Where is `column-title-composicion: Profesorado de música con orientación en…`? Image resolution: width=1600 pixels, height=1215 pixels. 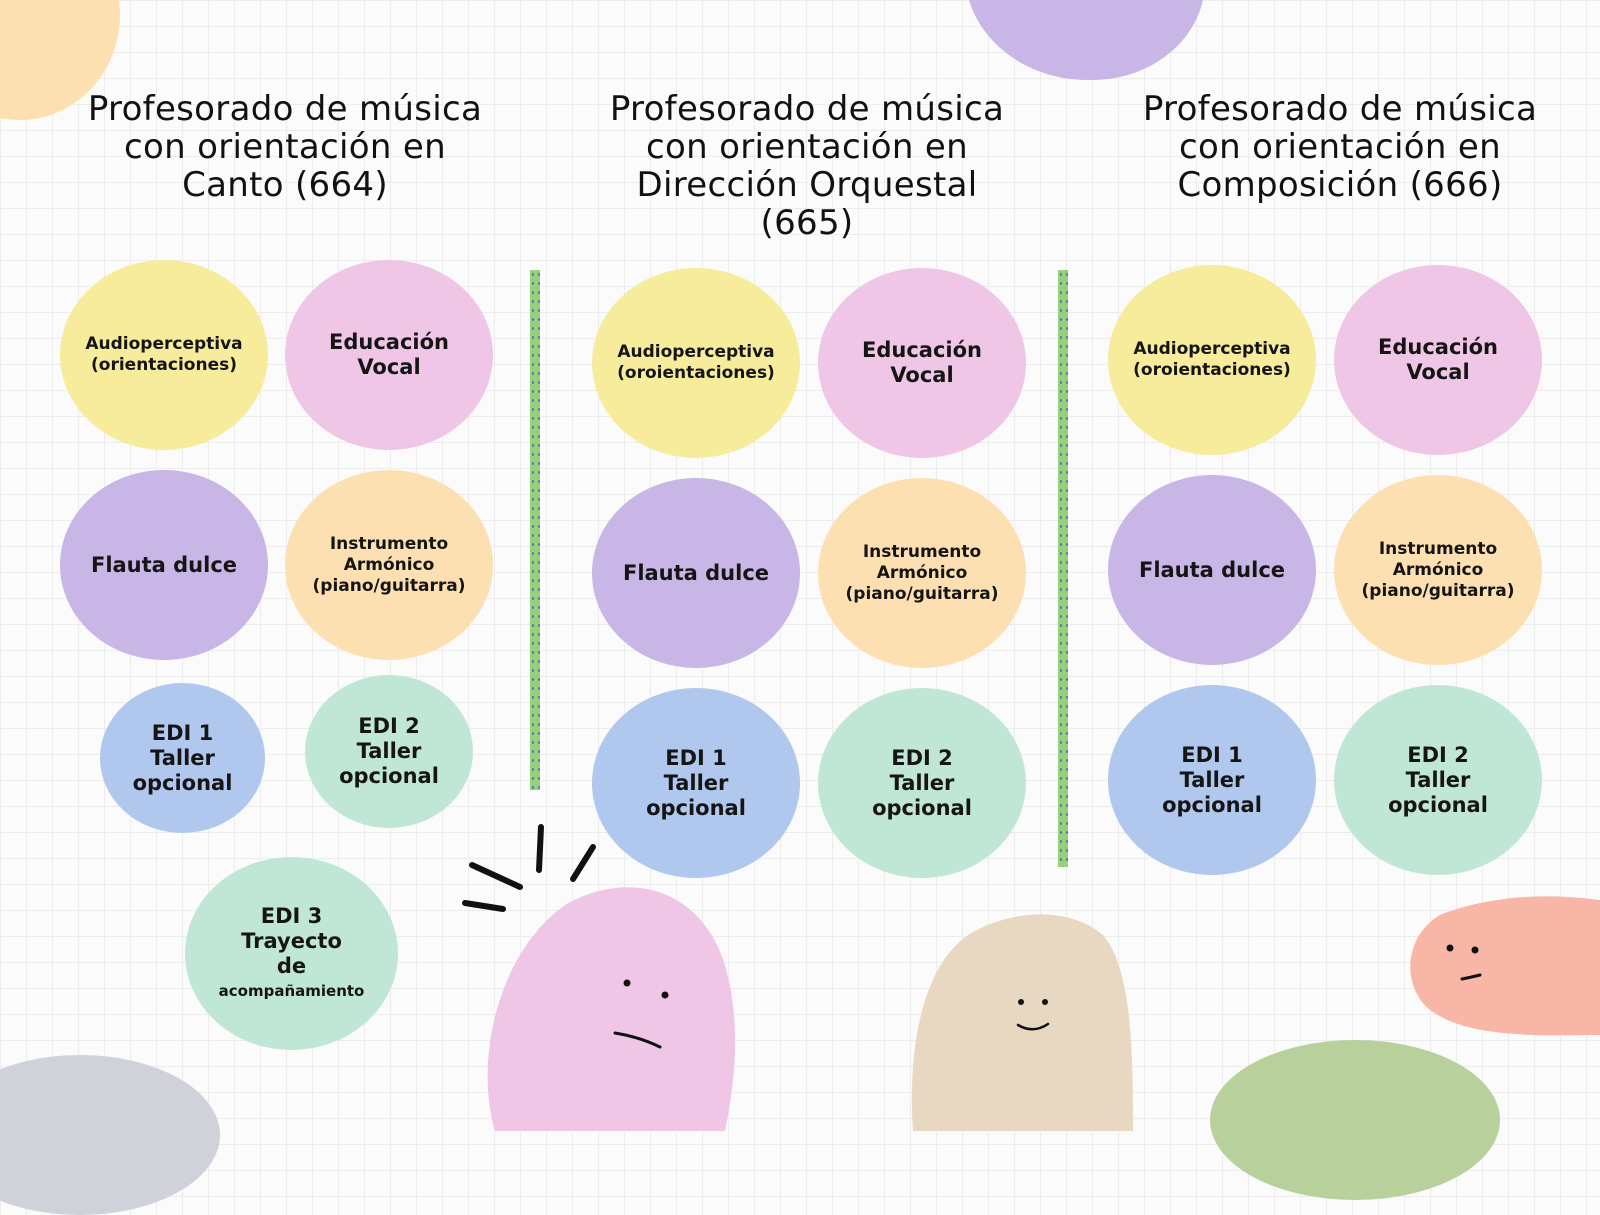
column-title-composicion: Profesorado de música con orientación en… is located at coordinates (1340, 147).